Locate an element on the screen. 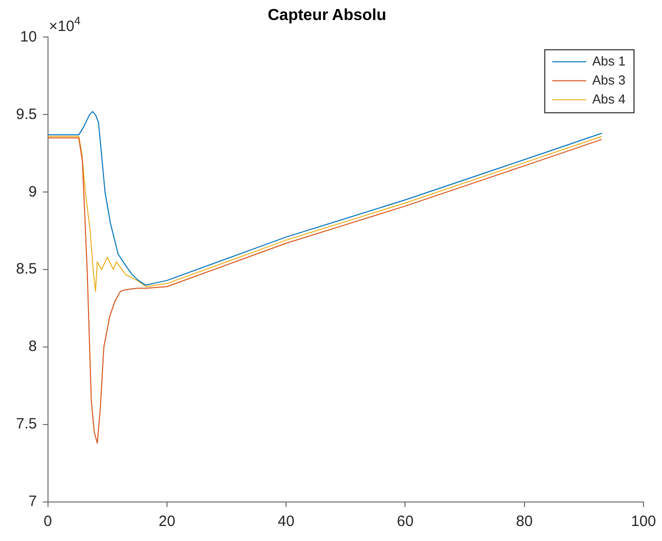 Image resolution: width=662 pixels, height=541 pixels. y-tick-label: 8 is located at coordinates (32, 347).